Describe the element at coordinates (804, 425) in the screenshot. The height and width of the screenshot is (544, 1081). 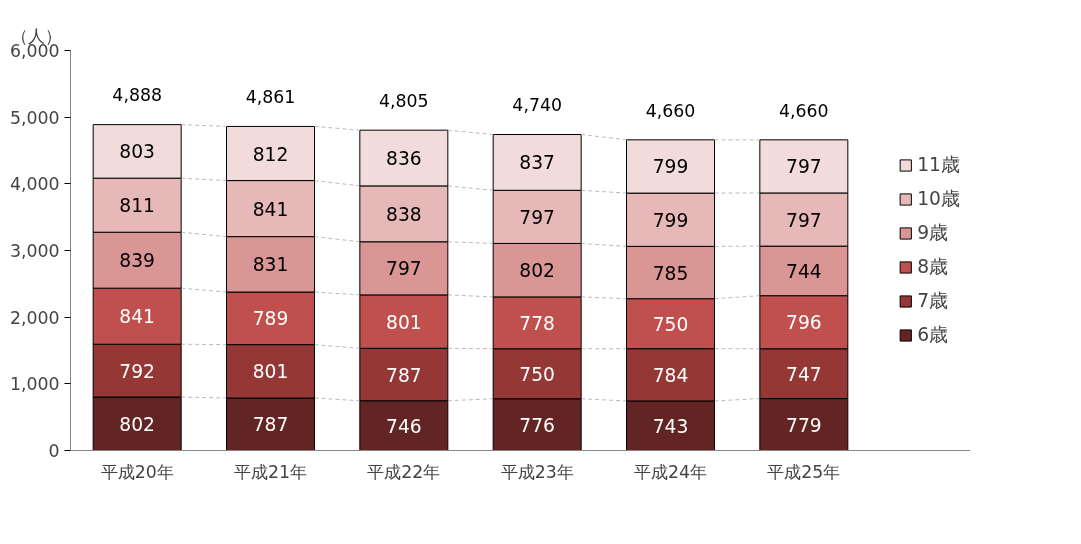
I see `data-label: 779` at that location.